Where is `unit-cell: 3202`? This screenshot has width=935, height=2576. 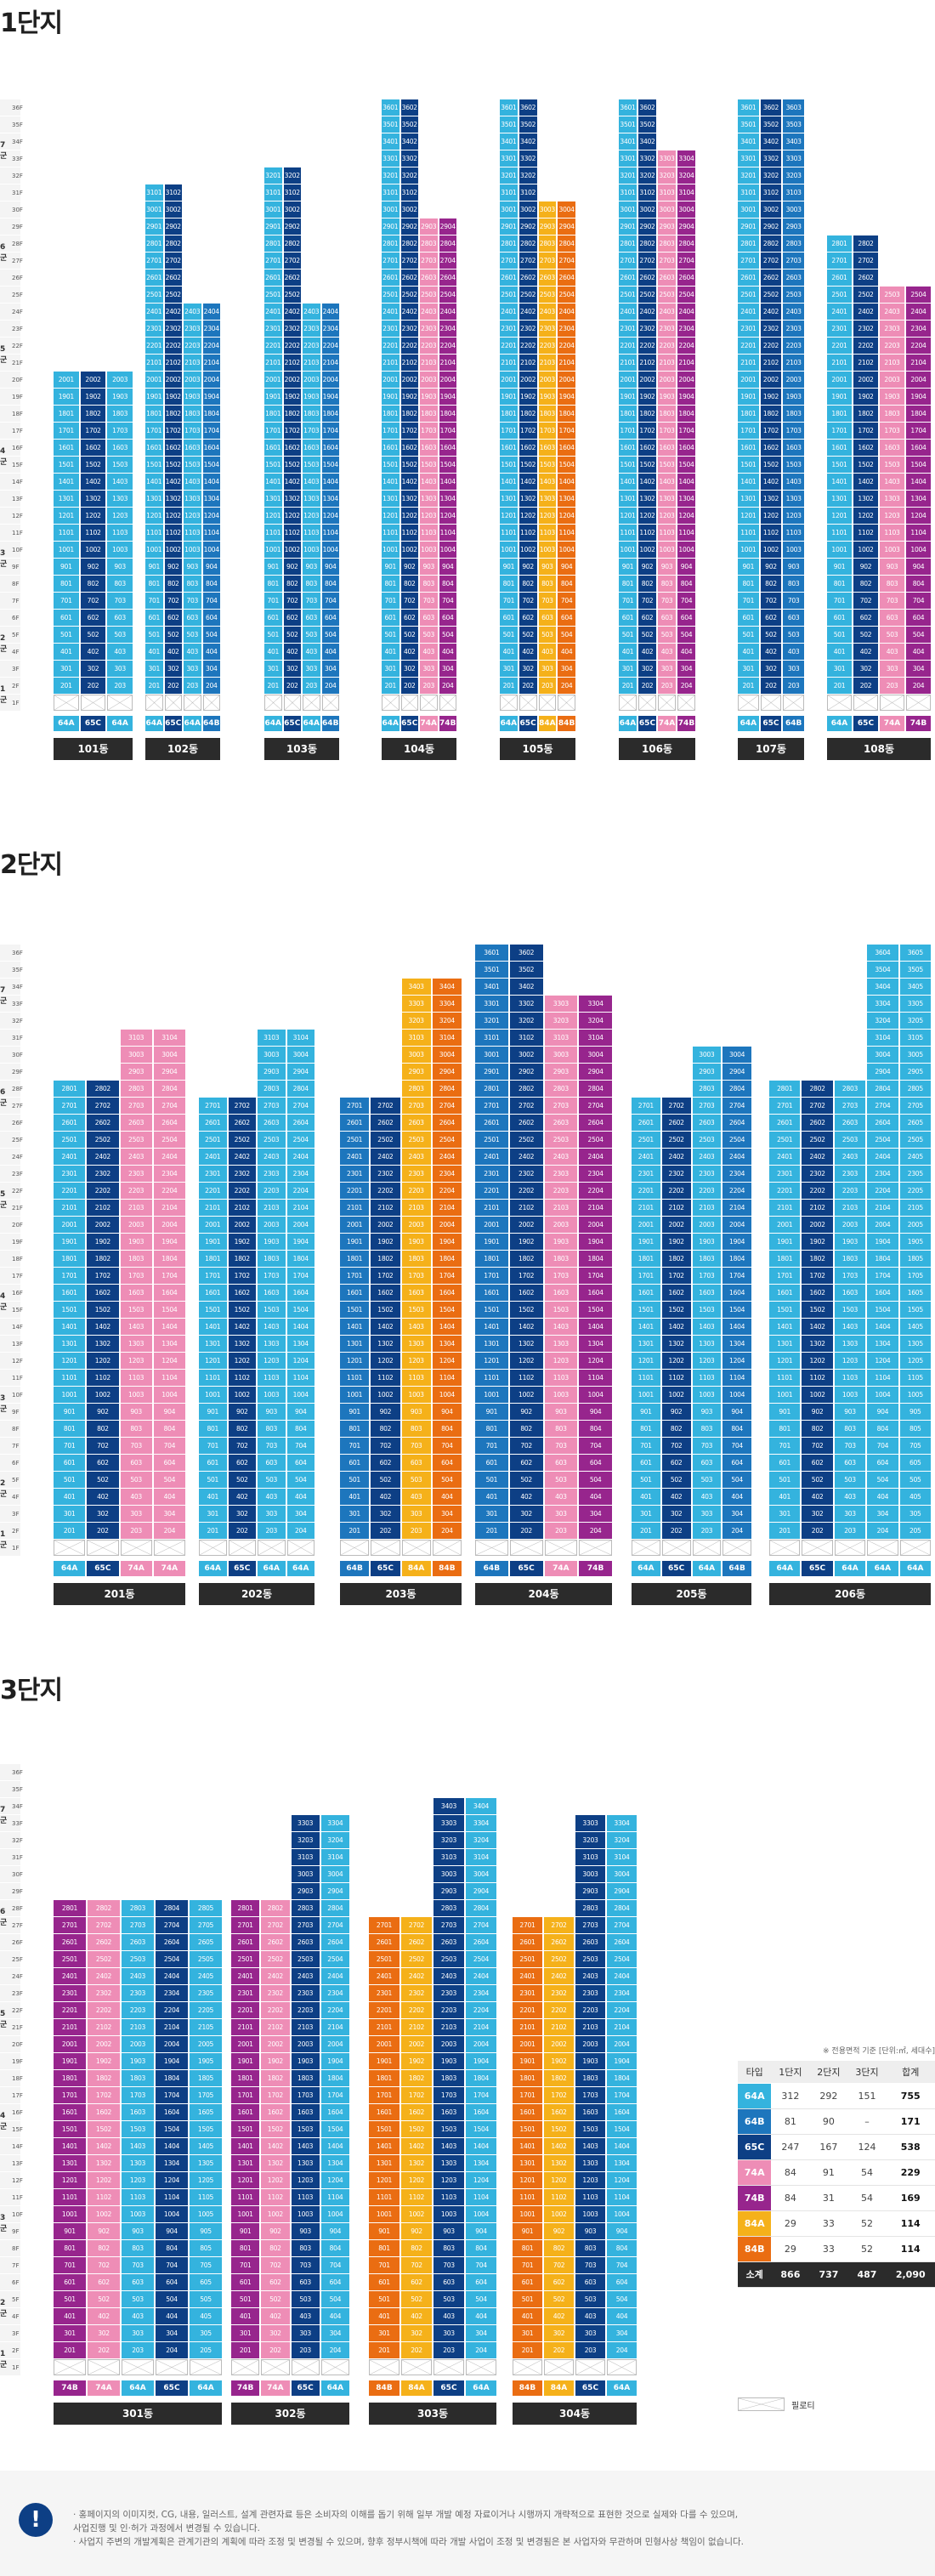
unit-cell: 3202 is located at coordinates (526, 1021).